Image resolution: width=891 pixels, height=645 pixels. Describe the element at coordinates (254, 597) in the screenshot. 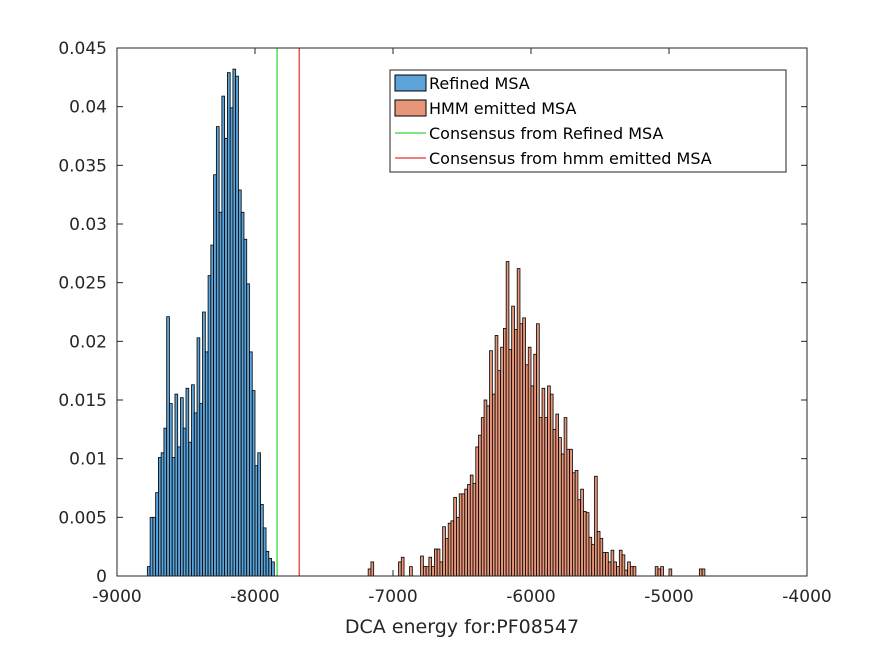

I see `x-tick-label: -8000` at that location.